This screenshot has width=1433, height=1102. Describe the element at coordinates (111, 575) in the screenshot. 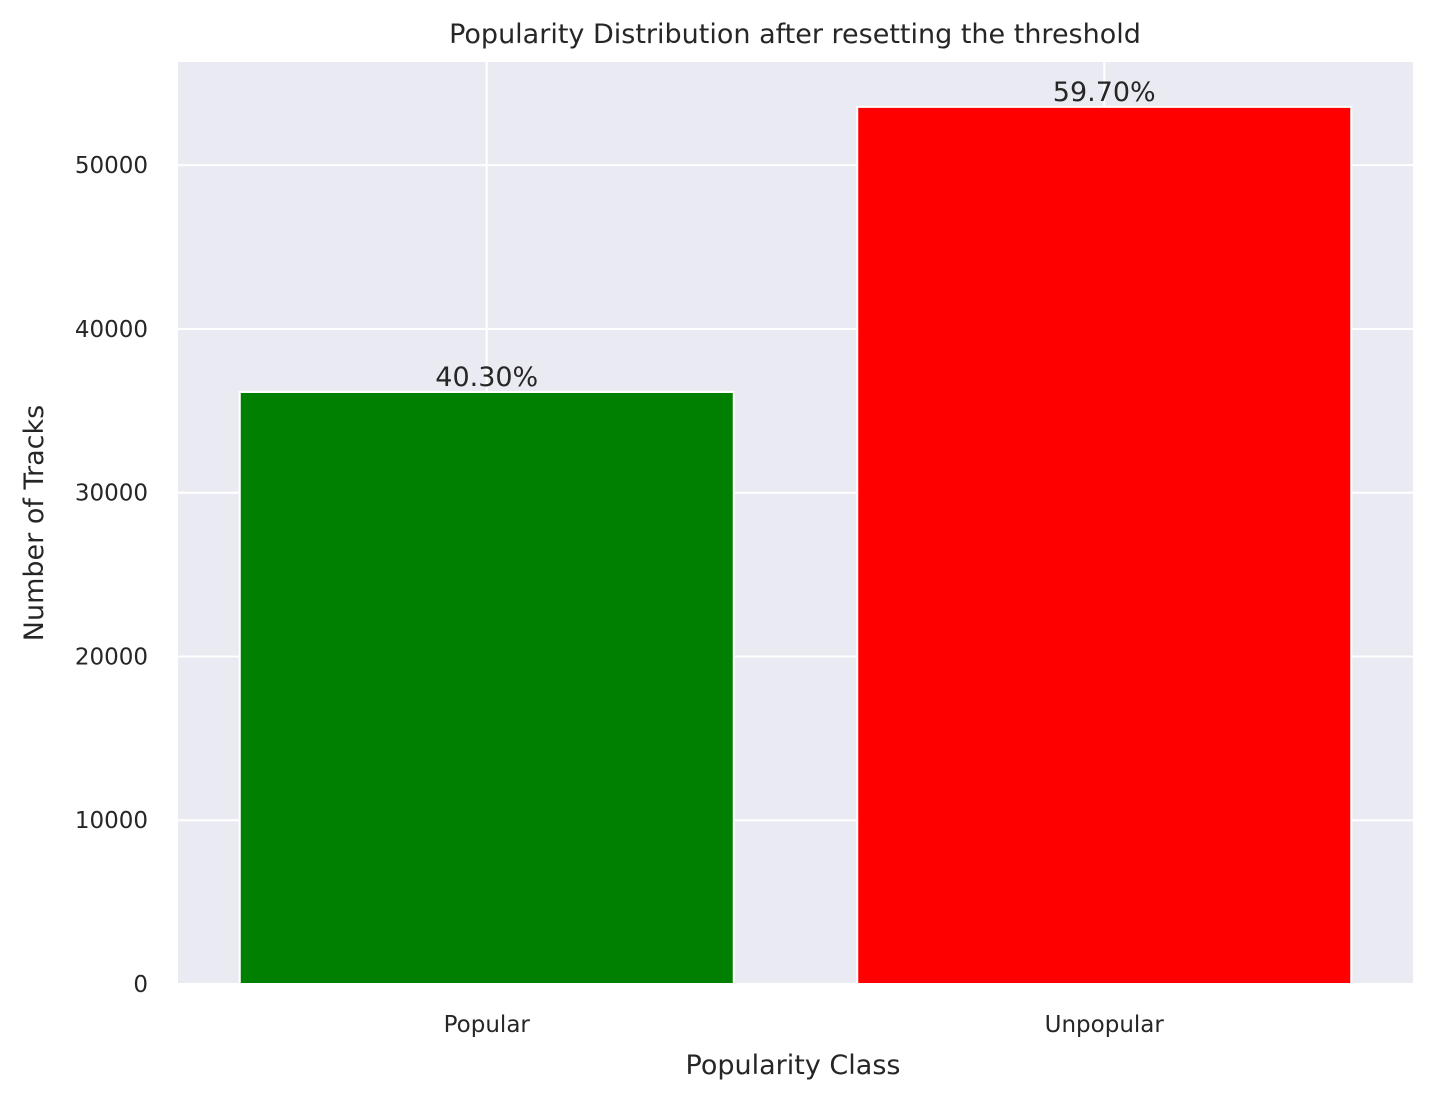

I see `y-axis-ticks: 0 10000 20000 30000 40000 50000` at that location.